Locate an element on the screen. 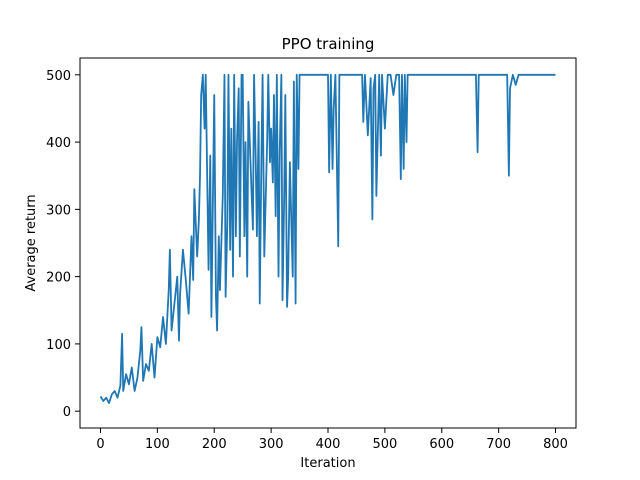  x-axis-label: Iteration is located at coordinates (327, 463).